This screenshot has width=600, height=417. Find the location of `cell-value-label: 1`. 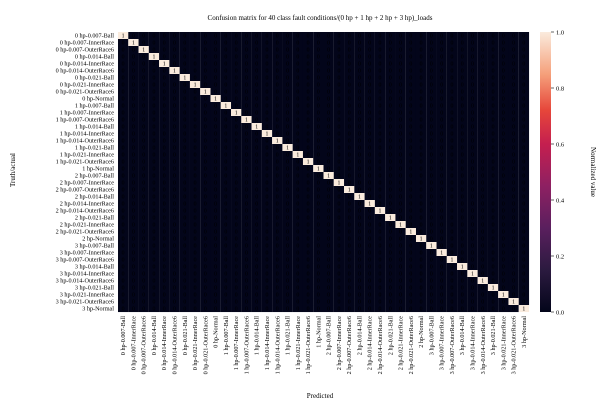

cell-value-label: 1 is located at coordinates (287, 149).